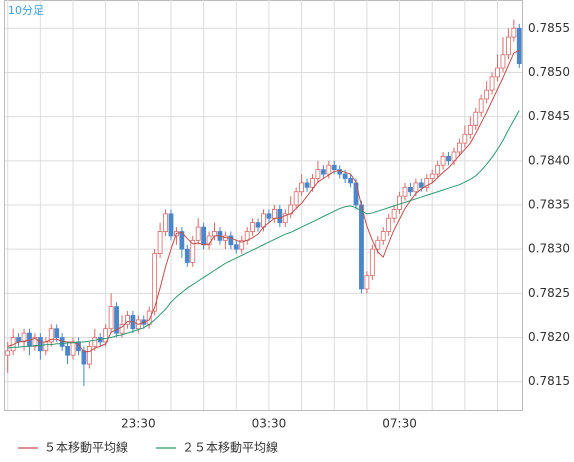 This screenshot has height=462, width=574. What do you see at coordinates (269, 424) in the screenshot?
I see `x-tick-label: 03:30` at bounding box center [269, 424].